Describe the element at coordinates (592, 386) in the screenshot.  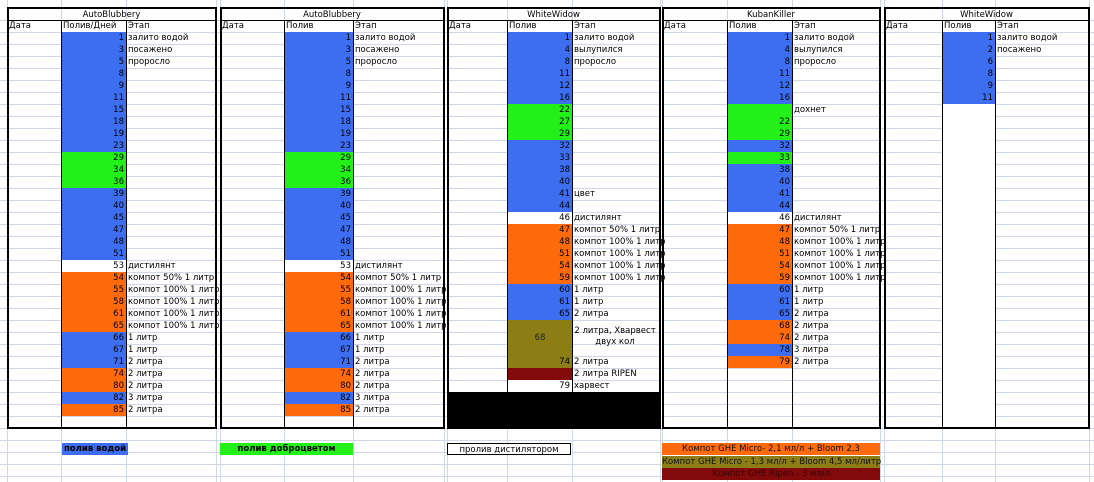
I see `stage-cell: харвест` at that location.